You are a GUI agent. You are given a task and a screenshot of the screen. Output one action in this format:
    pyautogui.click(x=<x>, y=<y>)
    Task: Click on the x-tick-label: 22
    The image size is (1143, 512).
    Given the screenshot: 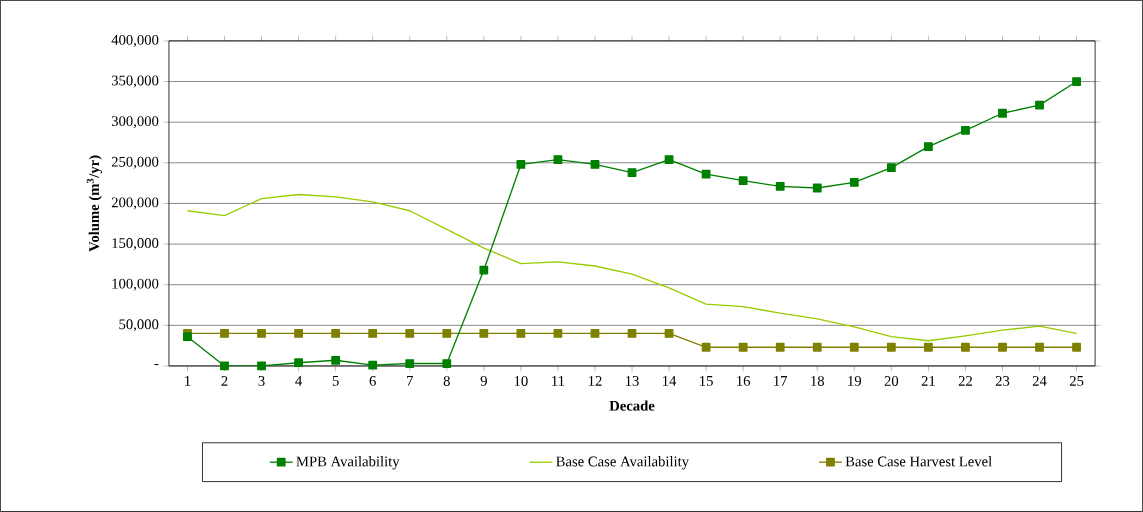 What is the action you would take?
    pyautogui.click(x=965, y=381)
    